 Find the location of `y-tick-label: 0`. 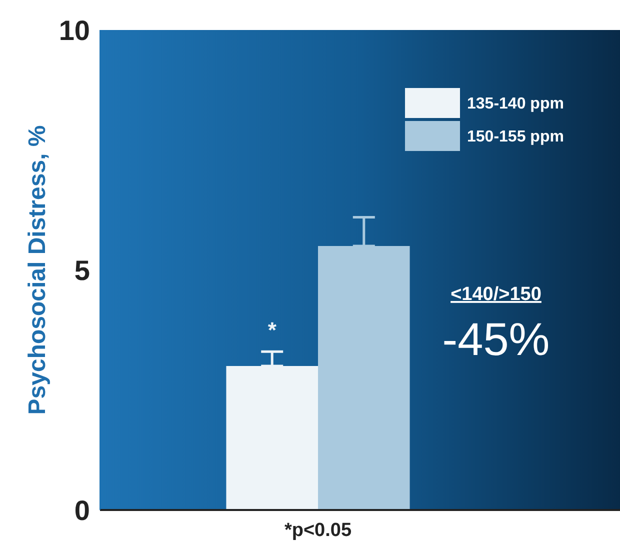

y-tick-label: 0 is located at coordinates (82, 510).